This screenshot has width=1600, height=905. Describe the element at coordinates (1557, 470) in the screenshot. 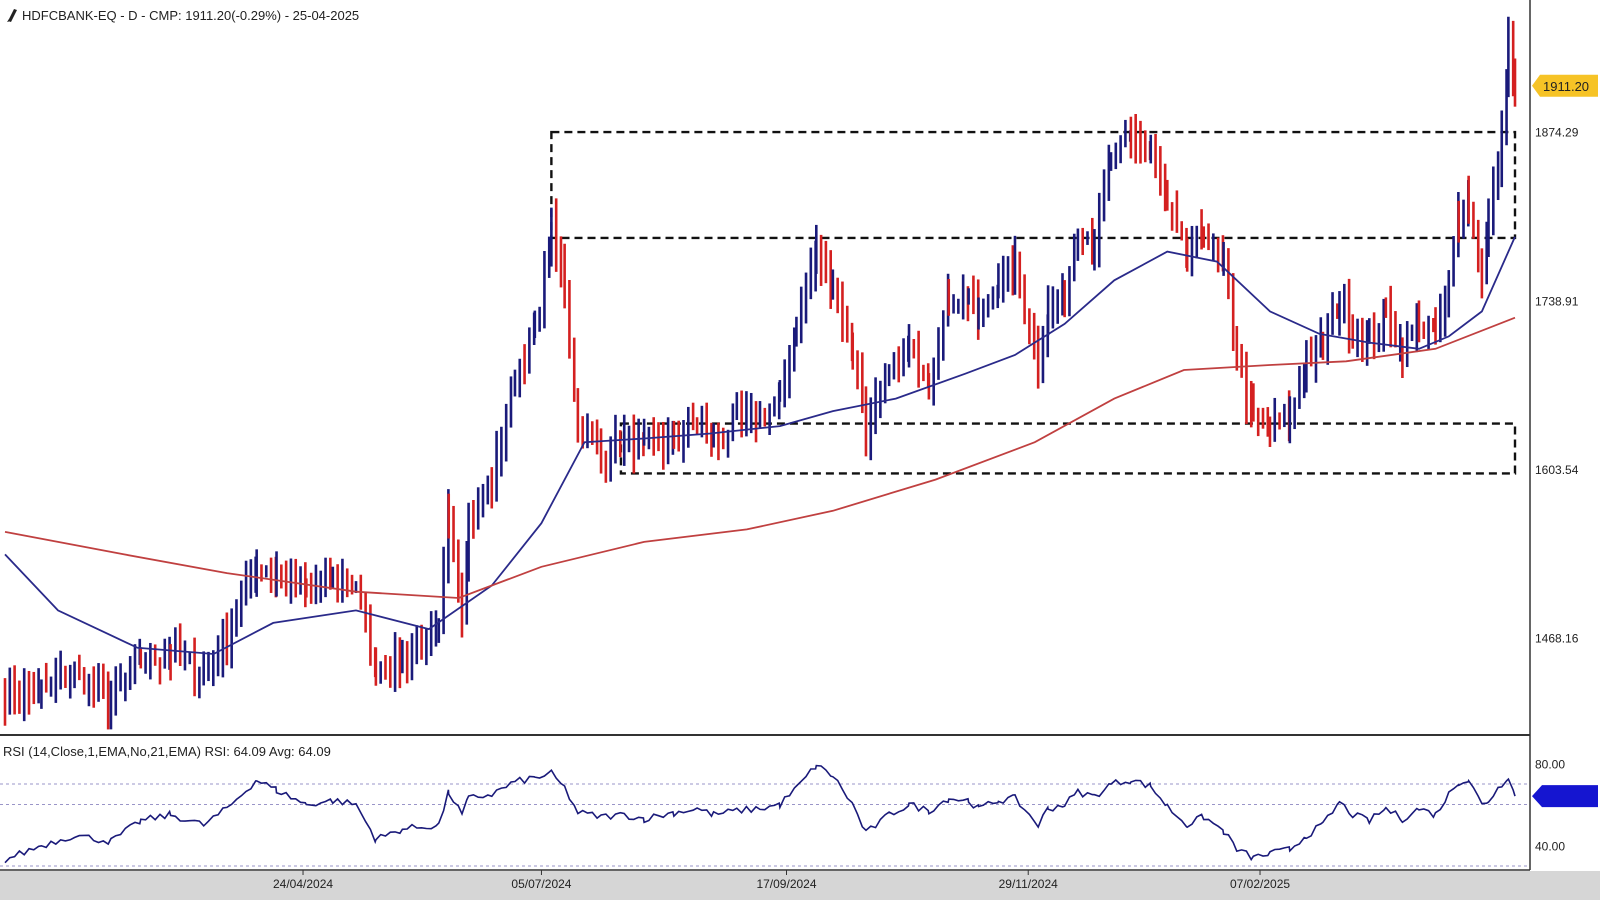

I see `price-tick-label: 1603.54` at that location.